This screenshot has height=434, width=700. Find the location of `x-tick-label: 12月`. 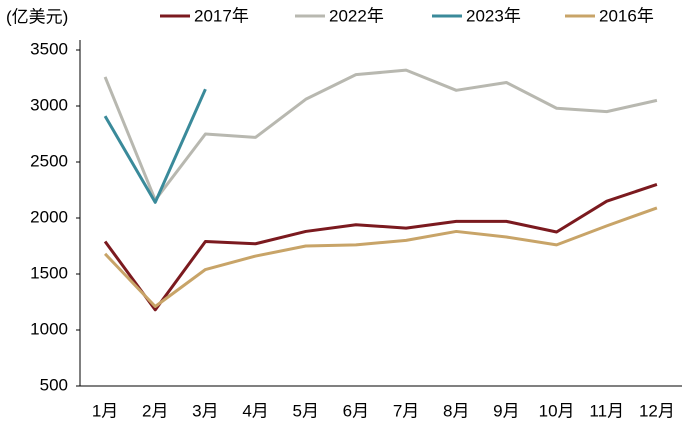

x-tick-label: 12月 is located at coordinates (657, 410).